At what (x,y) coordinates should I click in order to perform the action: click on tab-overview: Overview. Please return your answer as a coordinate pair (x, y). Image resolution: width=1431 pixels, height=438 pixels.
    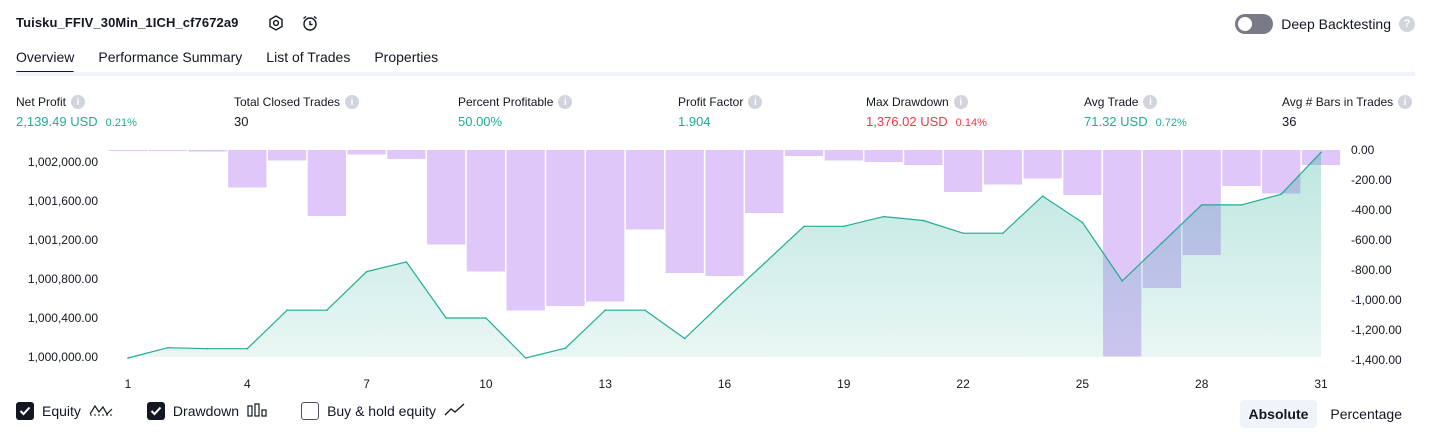
    Looking at the image, I should click on (45, 59).